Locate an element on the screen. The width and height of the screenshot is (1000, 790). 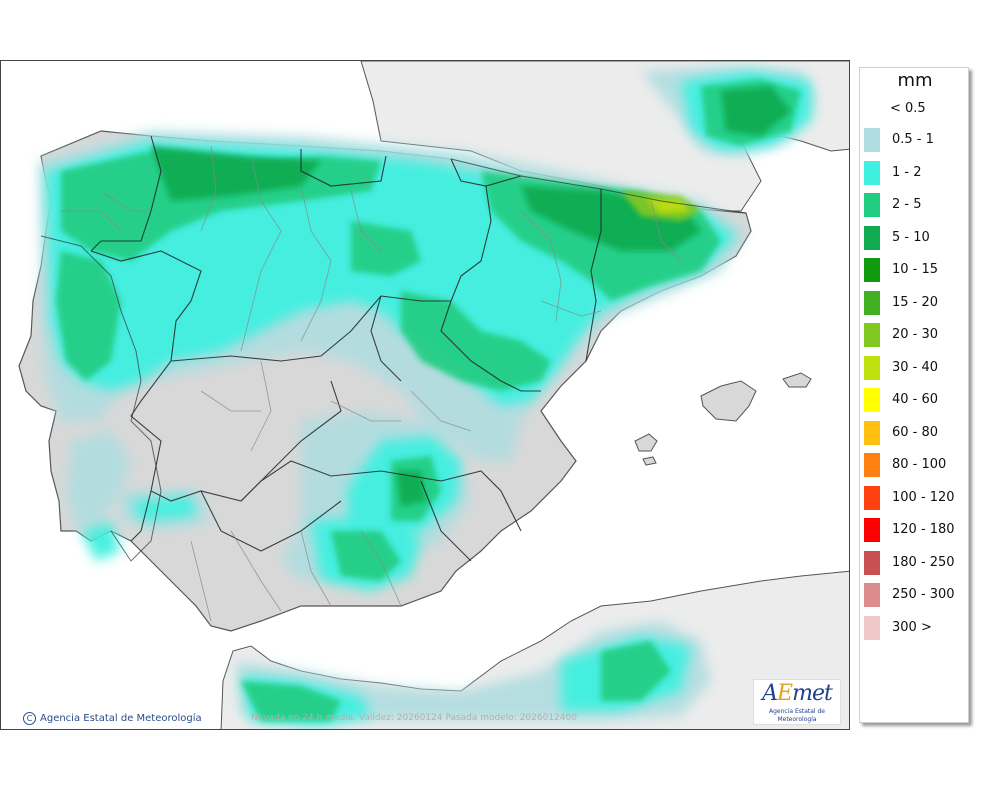
legend-label: 10 - 15 is located at coordinates (915, 269).